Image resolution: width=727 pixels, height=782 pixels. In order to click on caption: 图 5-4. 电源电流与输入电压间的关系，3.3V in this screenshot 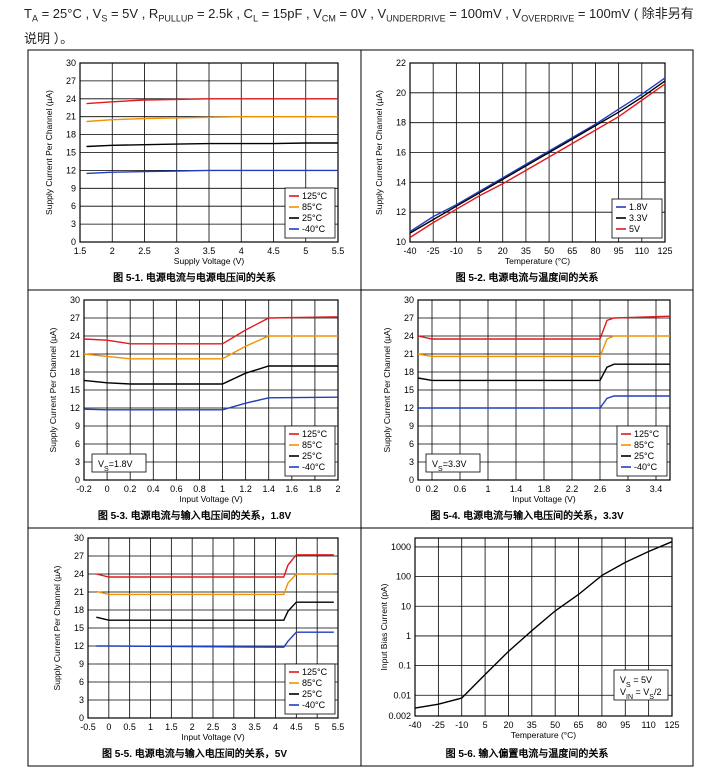, I will do `click(527, 515)`.